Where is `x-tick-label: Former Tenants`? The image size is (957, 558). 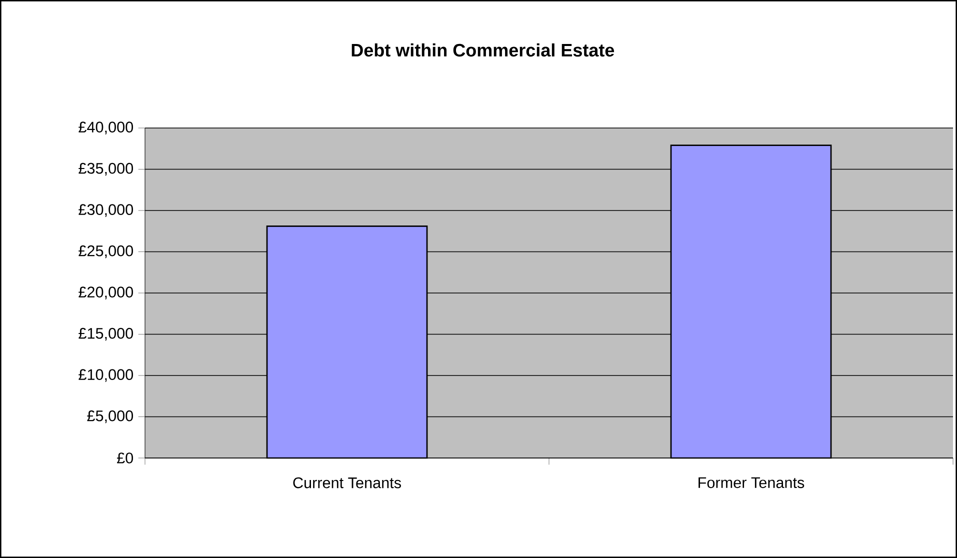
x-tick-label: Former Tenants is located at coordinates (751, 482).